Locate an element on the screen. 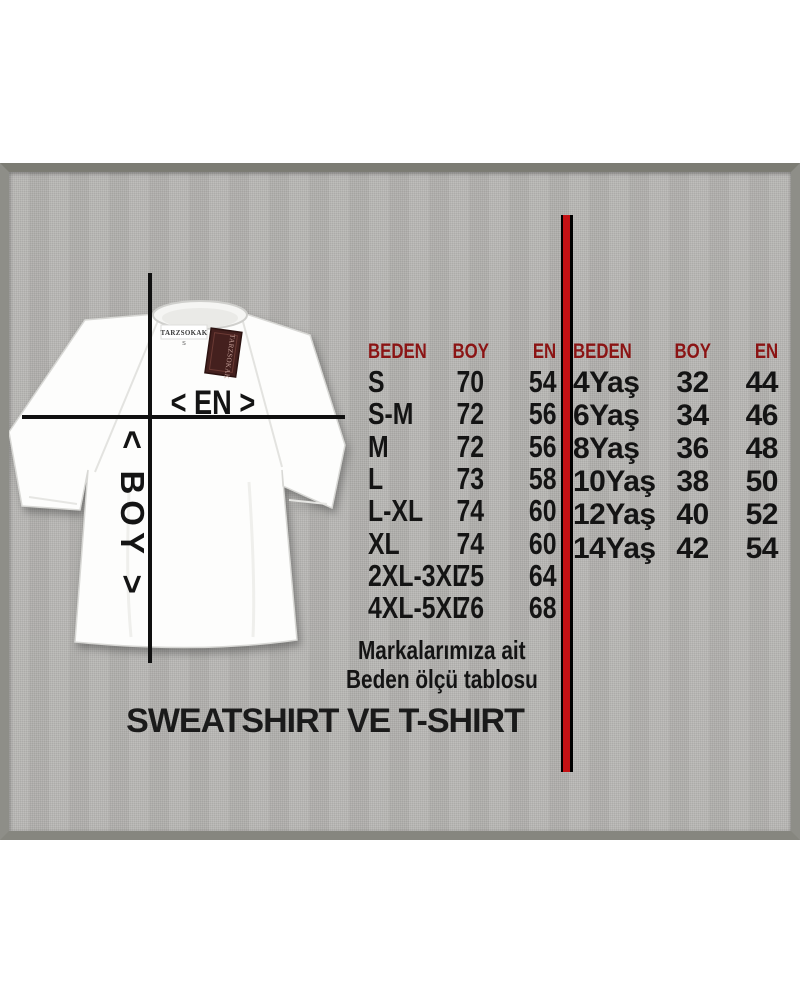  size-cell-text: 76 is located at coordinates (470, 608).